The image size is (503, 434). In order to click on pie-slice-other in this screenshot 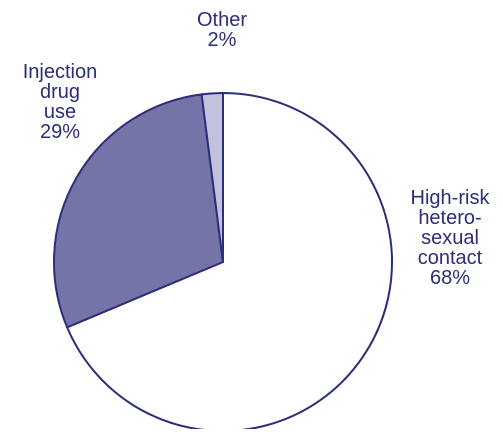, I will do `click(212, 177)`.